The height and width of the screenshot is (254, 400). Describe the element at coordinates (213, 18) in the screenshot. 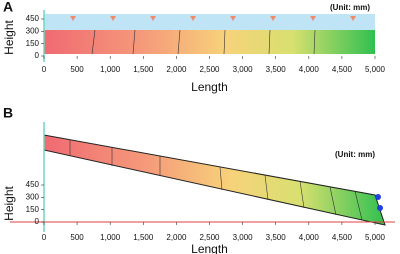

I see `load-markers` at that location.